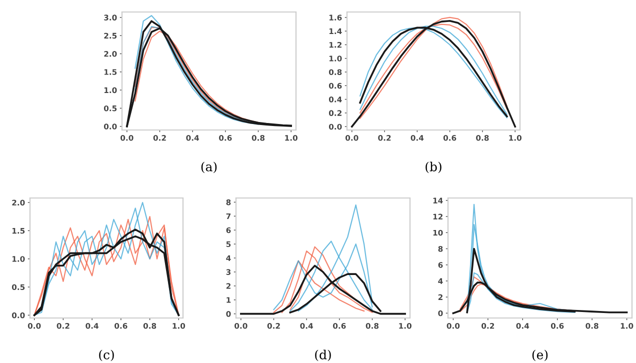 The width and height of the screenshot is (636, 363). Describe the element at coordinates (540, 356) in the screenshot. I see `x-axis-title: (e)` at that location.